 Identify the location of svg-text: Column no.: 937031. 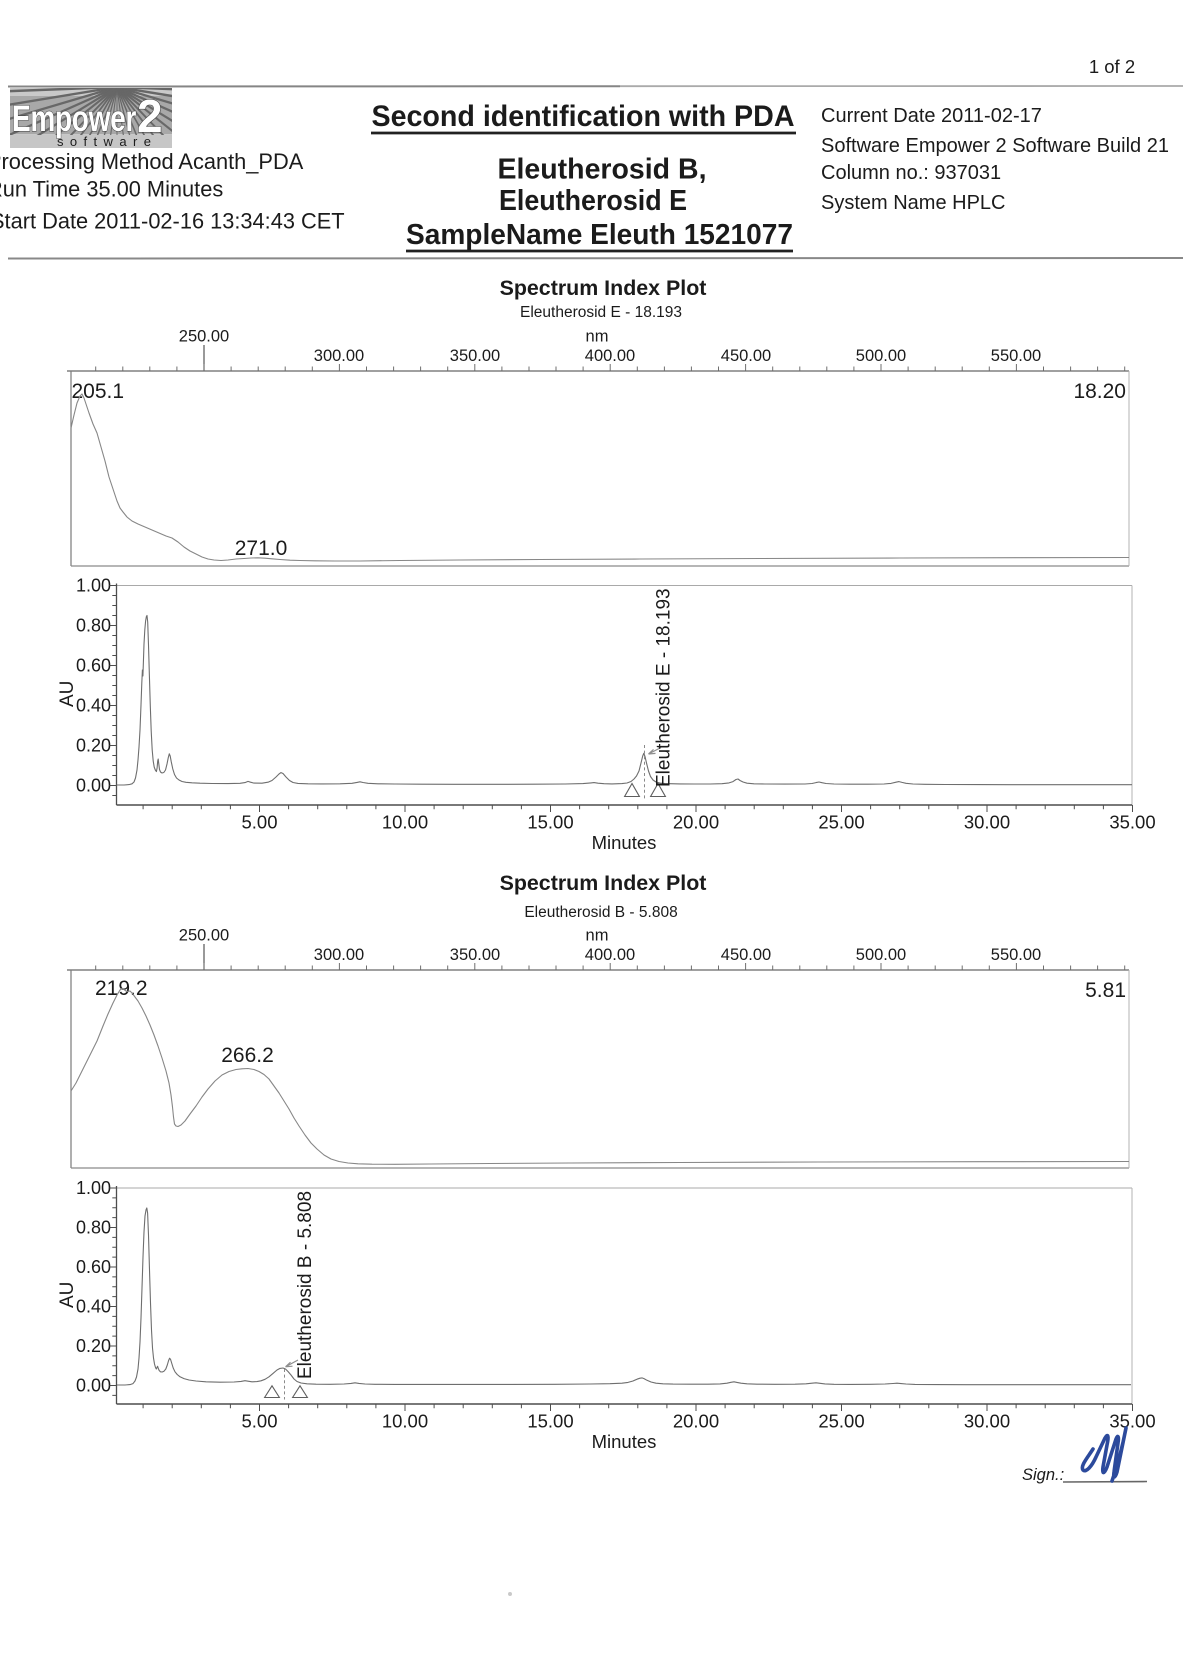
(911, 173).